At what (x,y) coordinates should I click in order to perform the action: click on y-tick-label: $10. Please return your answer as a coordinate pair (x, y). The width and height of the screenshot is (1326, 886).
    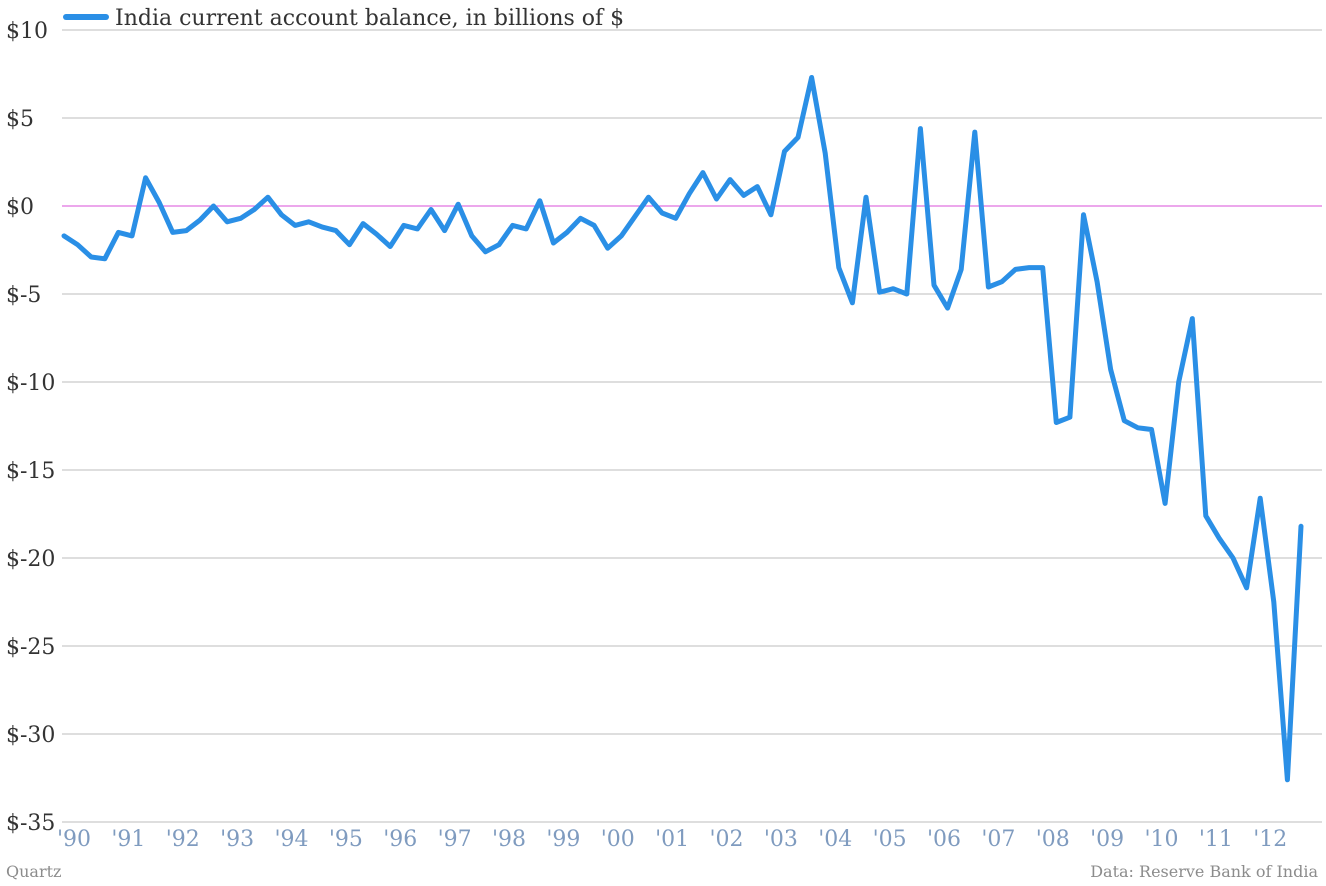
    Looking at the image, I should click on (27, 31).